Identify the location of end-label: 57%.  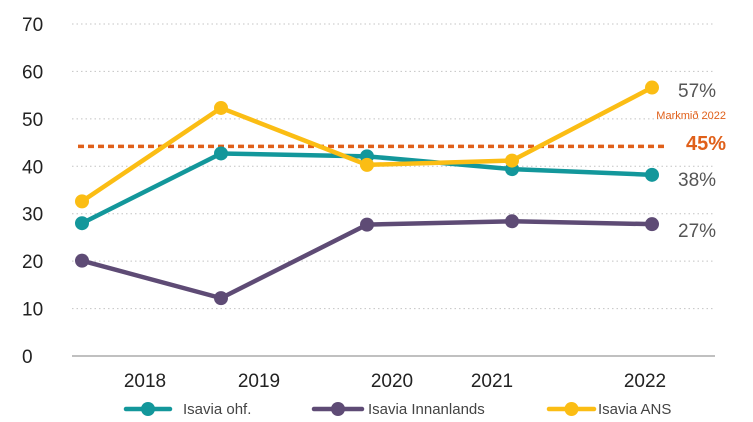
(697, 91).